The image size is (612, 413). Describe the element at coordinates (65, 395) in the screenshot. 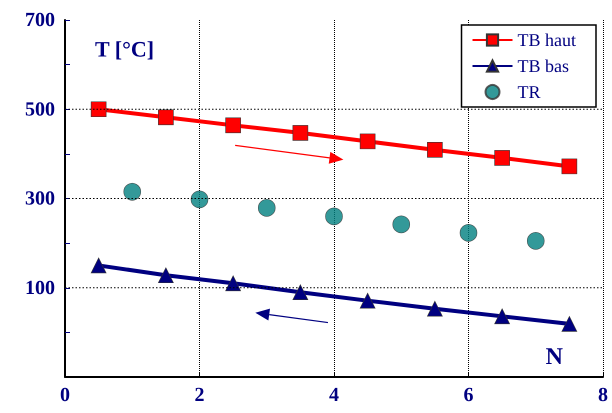

I see `x-tick-label: 0` at that location.